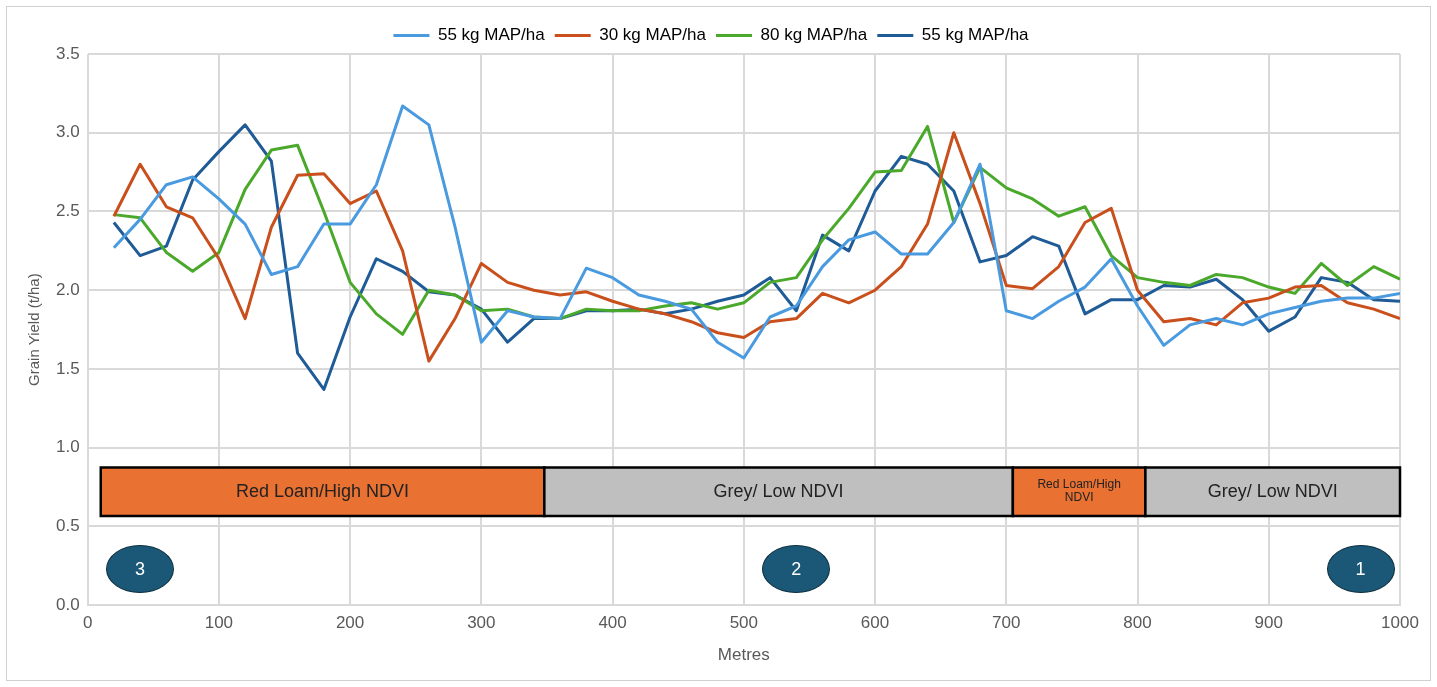 This screenshot has height=687, width=1437. Describe the element at coordinates (1400, 623) in the screenshot. I see `x-tick-label: 1000` at that location.